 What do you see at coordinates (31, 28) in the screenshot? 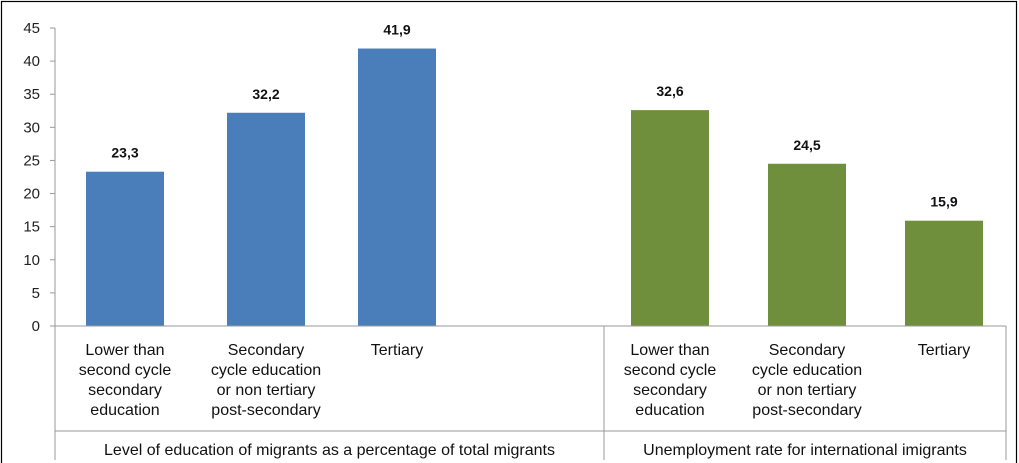
I see `y-tick-label: 45` at bounding box center [31, 28].